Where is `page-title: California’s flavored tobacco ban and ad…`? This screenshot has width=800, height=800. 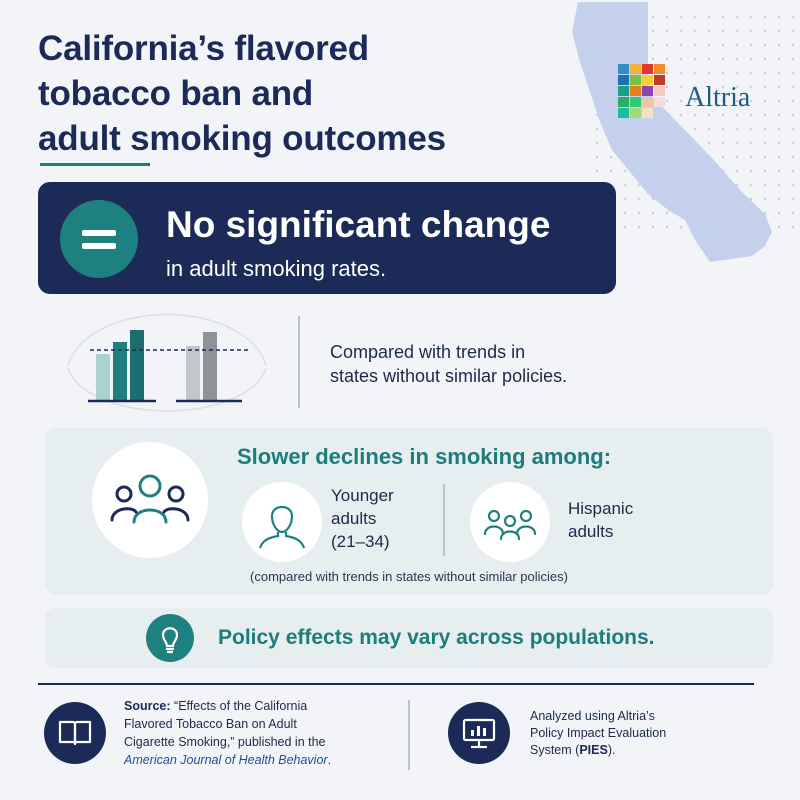
page-title: California’s flavored tobacco ban and ad… is located at coordinates (288, 93).